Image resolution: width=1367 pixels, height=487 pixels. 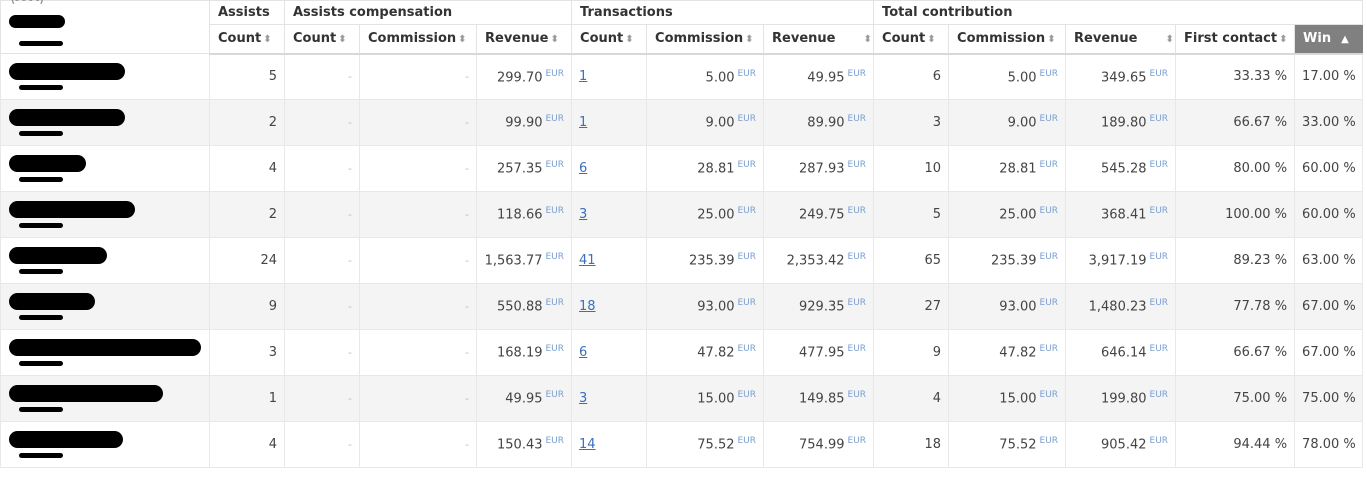 What do you see at coordinates (705, 122) in the screenshot?
I see `cell-trans-commission: 9.00 EUR` at bounding box center [705, 122].